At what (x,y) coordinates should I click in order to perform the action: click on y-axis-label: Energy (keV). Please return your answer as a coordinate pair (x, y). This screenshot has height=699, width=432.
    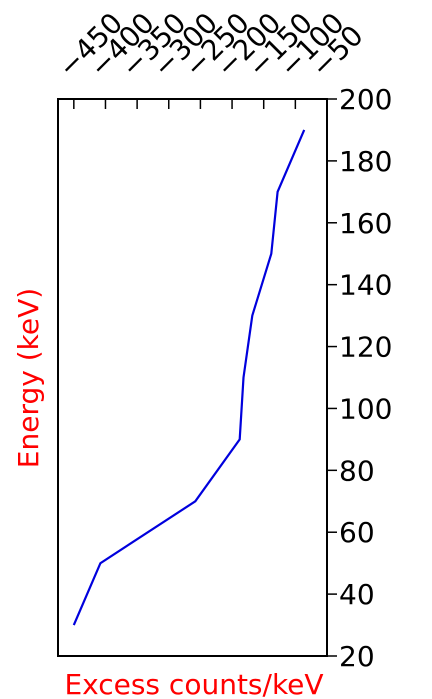
    Looking at the image, I should click on (28, 378).